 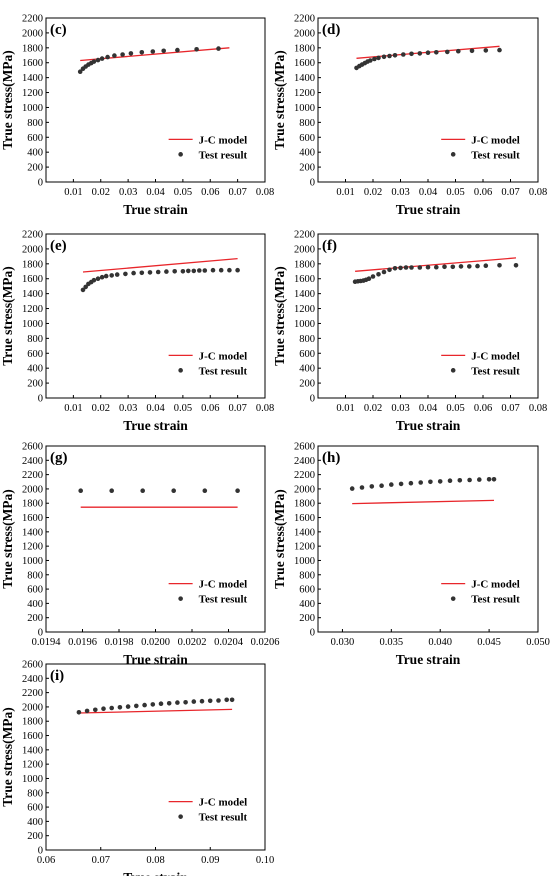 I want to click on x-tick-label: 0.06, so click(x=483, y=408).